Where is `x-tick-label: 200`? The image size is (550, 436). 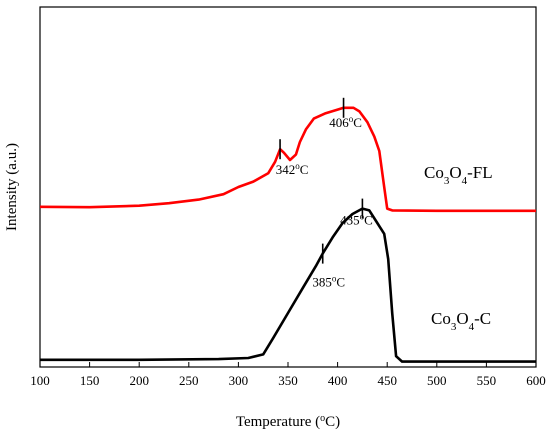
x-tick-label: 200 is located at coordinates (139, 380).